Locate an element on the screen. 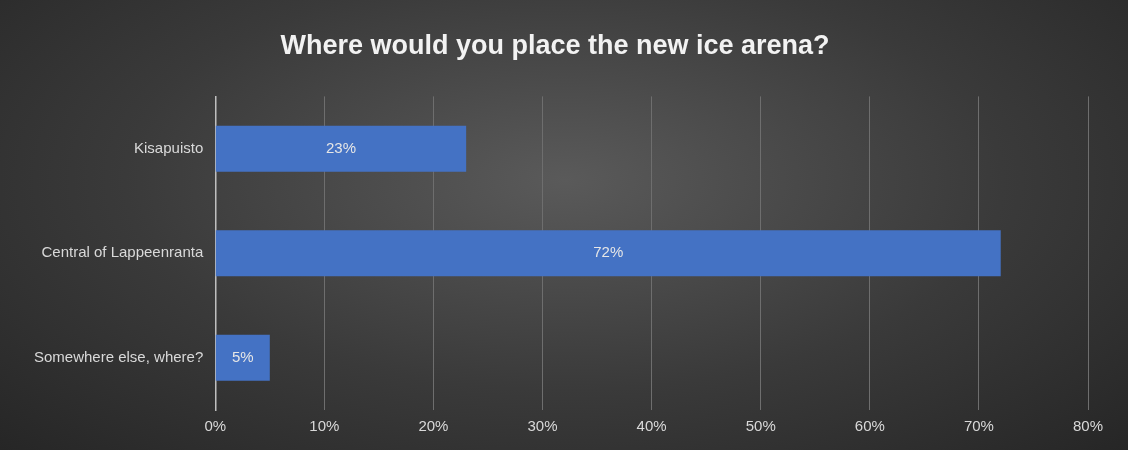 This screenshot has width=1128, height=450. y-tick-label: Somewhere else, where? is located at coordinates (118, 356).